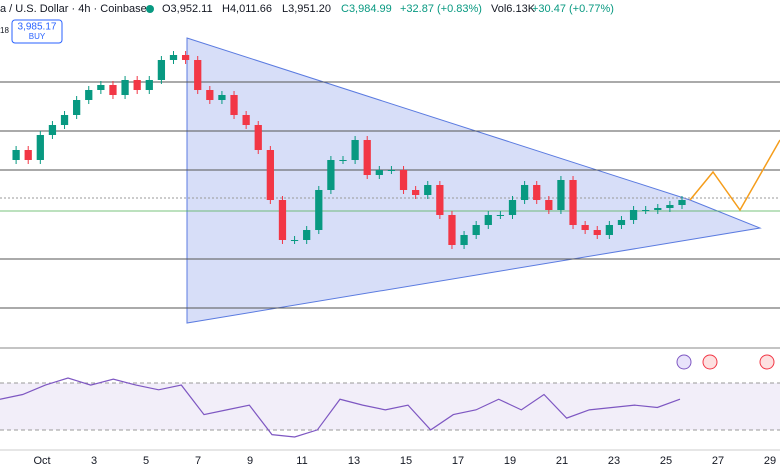  What do you see at coordinates (250, 461) in the screenshot?
I see `x-tick-label: 9` at bounding box center [250, 461].